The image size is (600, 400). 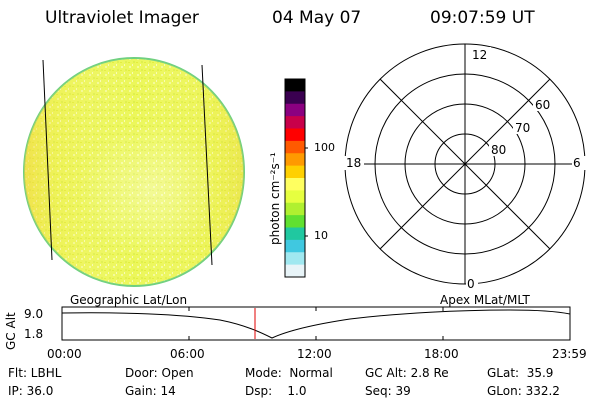 What do you see at coordinates (47, 160) in the screenshot?
I see `terminator-line-left` at bounding box center [47, 160].